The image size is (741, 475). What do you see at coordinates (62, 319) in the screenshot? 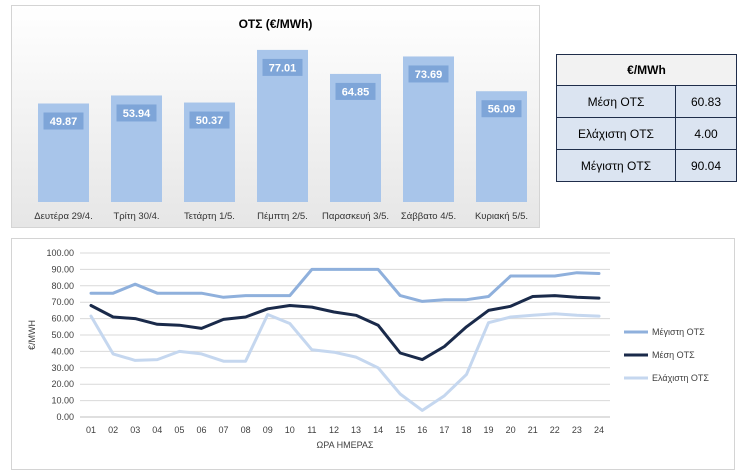
I see `y-tick-label: 60.00` at bounding box center [62, 319].